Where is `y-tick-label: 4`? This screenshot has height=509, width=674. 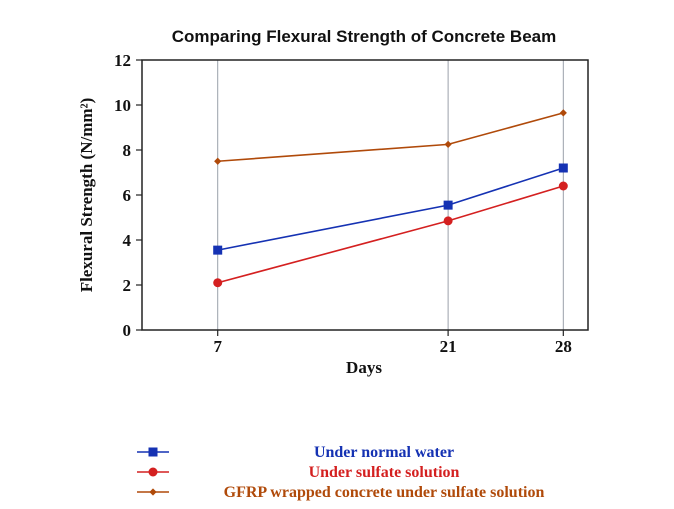 y-tick-label: 4 is located at coordinates (127, 240).